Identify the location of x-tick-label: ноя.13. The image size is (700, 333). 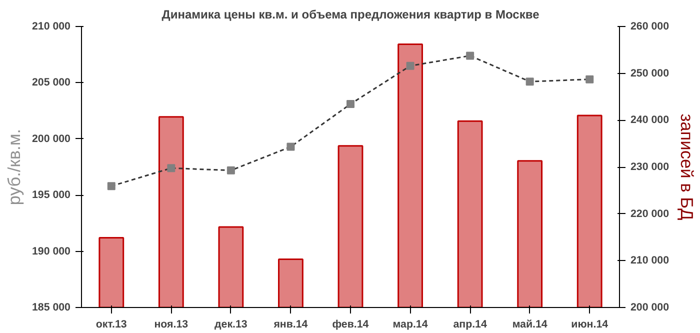
(171, 324).